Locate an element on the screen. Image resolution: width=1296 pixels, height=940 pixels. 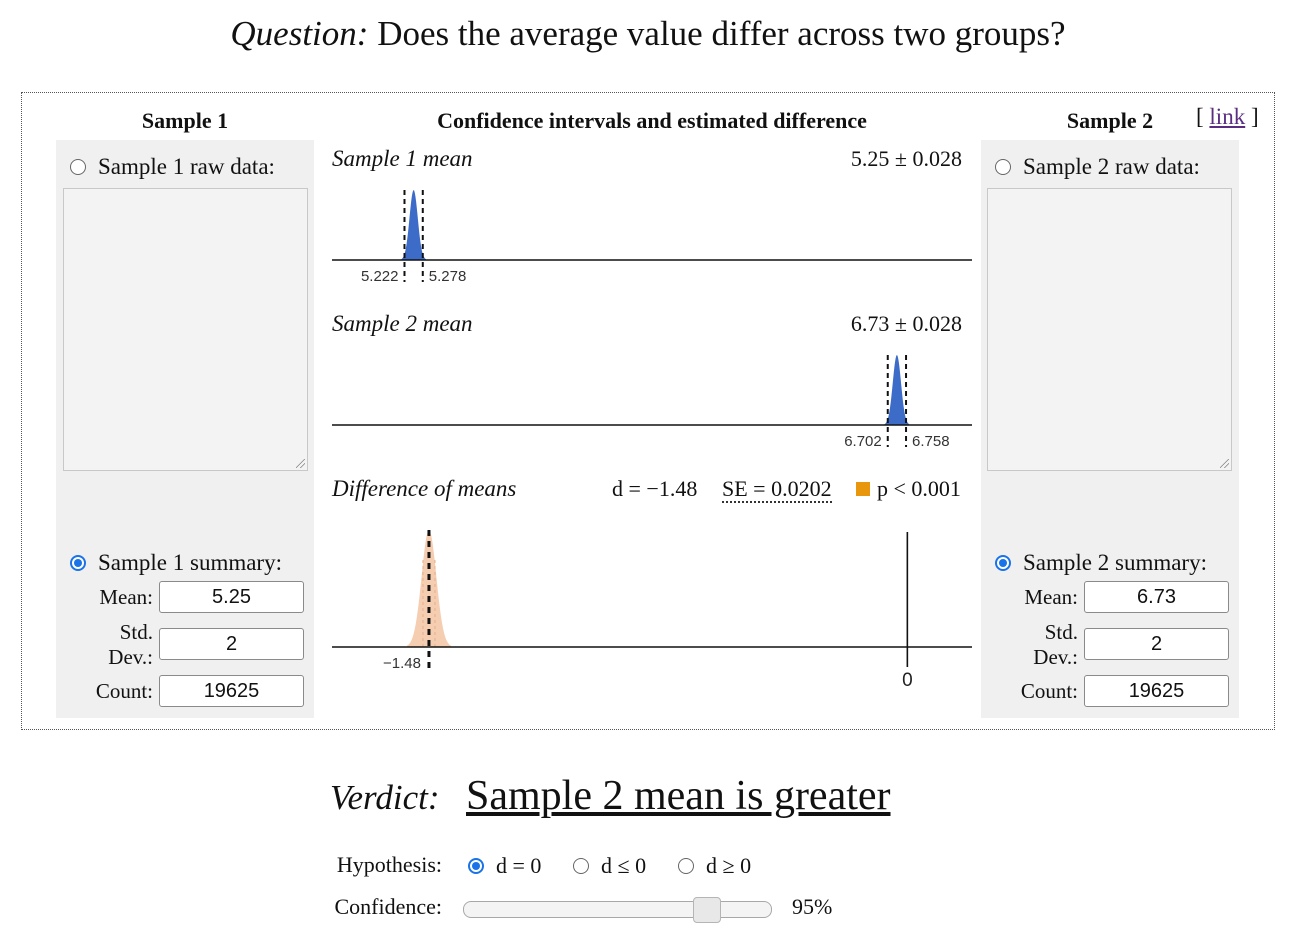
sample2-summary-radio is located at coordinates (1003, 563).